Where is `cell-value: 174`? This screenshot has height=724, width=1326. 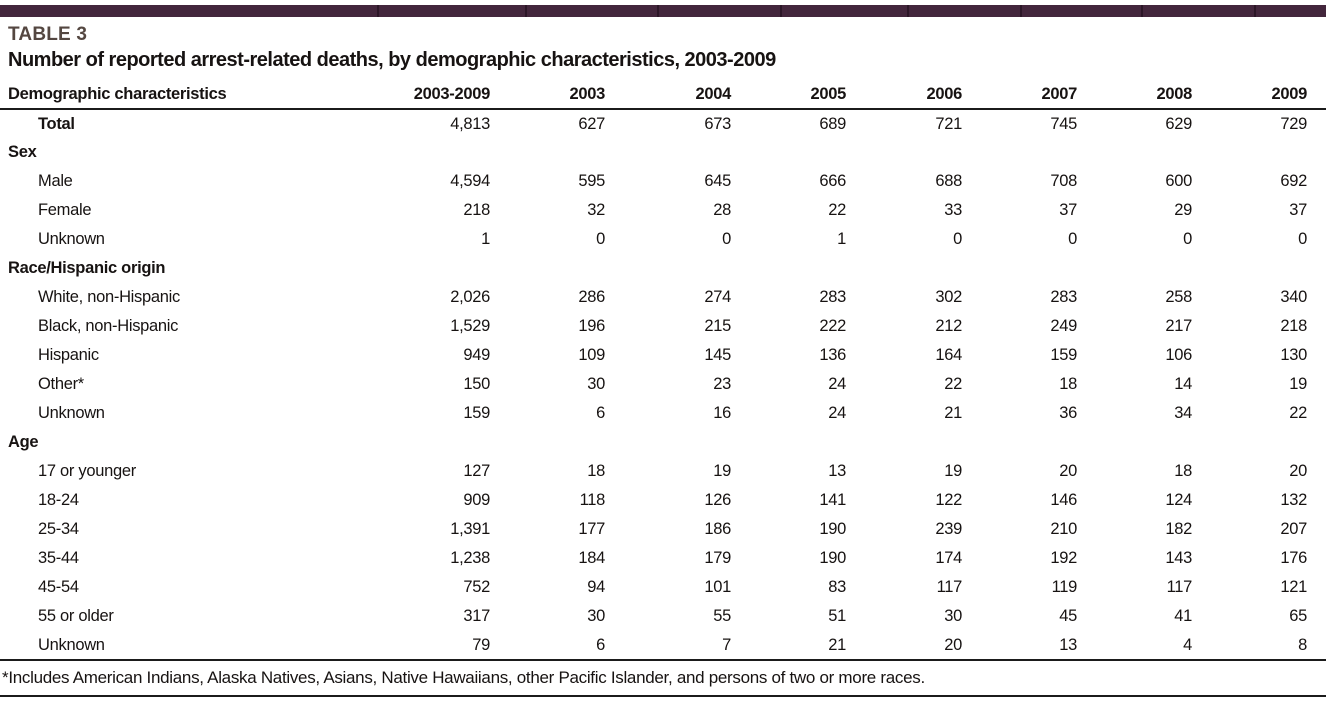 cell-value: 174 is located at coordinates (948, 558).